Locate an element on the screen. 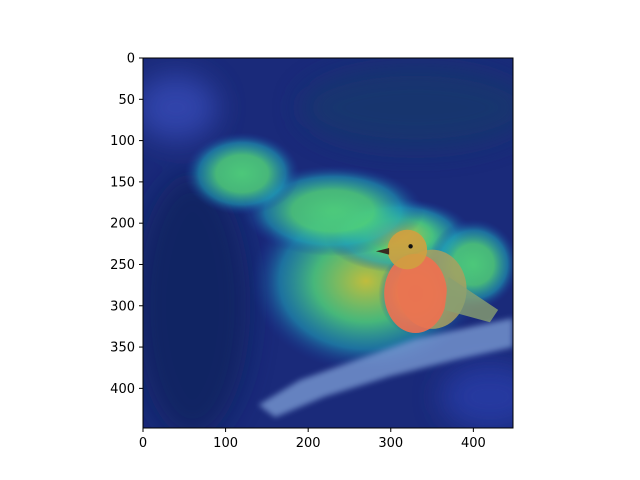  x-tick-label: 400 is located at coordinates (473, 443).